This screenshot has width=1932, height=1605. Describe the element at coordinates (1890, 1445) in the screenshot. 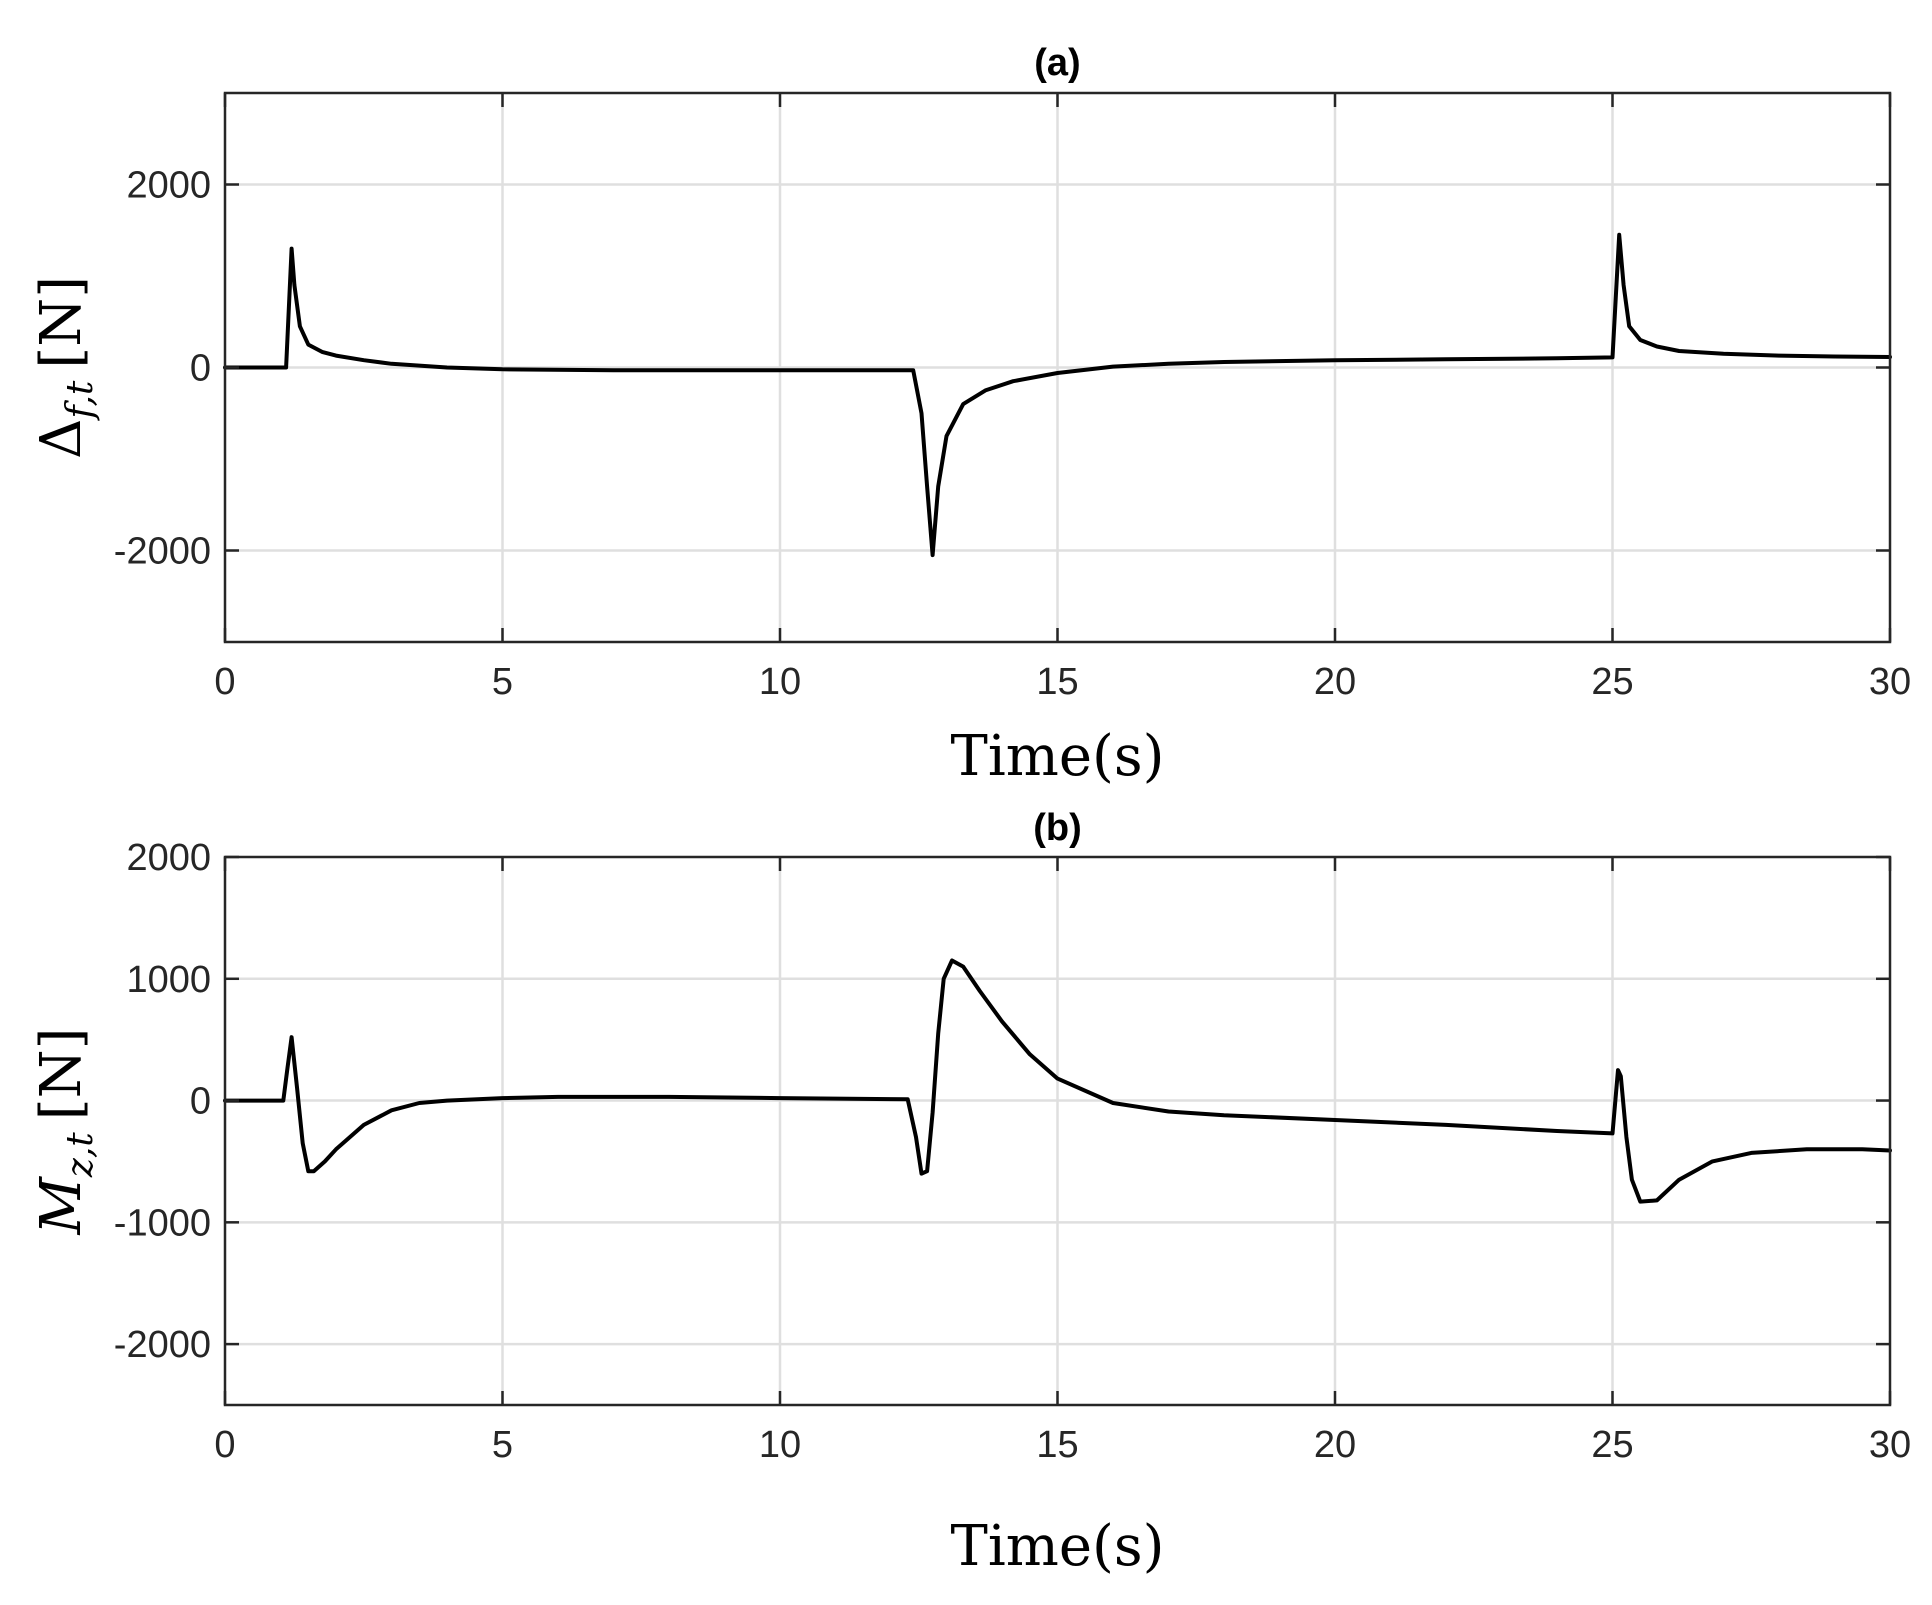

I see `x-tick-label-b: 30` at that location.